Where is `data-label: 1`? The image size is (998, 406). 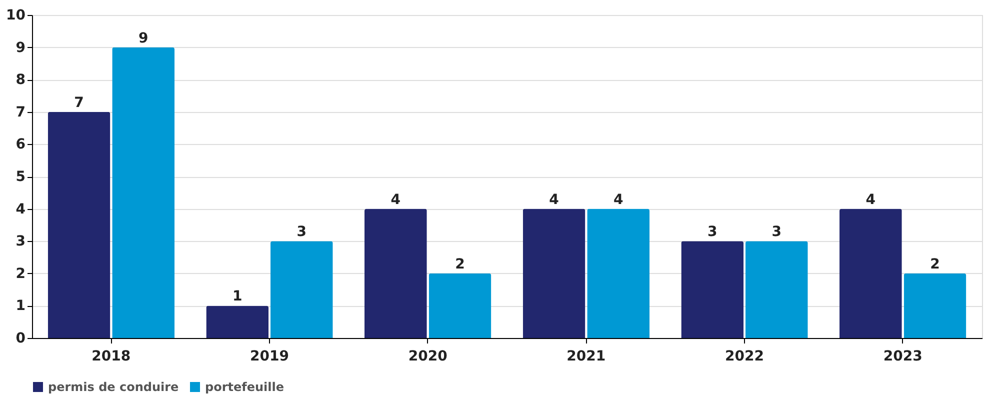
data-label: 1 is located at coordinates (237, 296).